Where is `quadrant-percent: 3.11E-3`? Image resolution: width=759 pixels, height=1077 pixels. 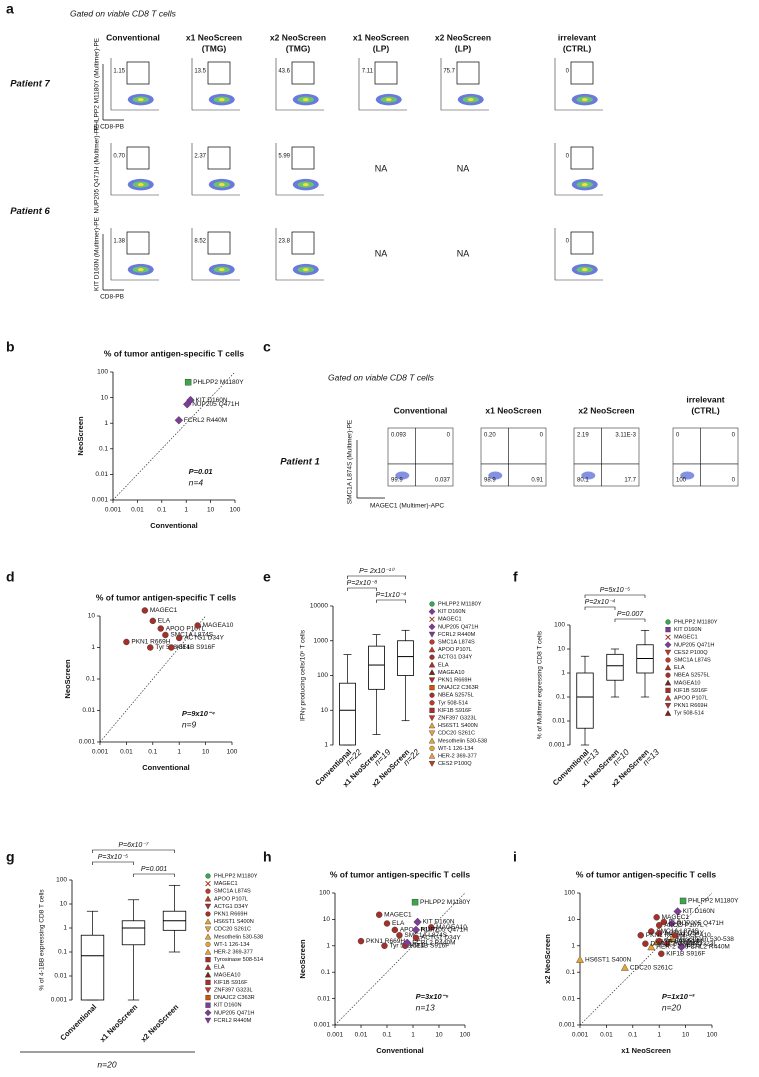
quadrant-percent: 3.11E-3 is located at coordinates (625, 436).